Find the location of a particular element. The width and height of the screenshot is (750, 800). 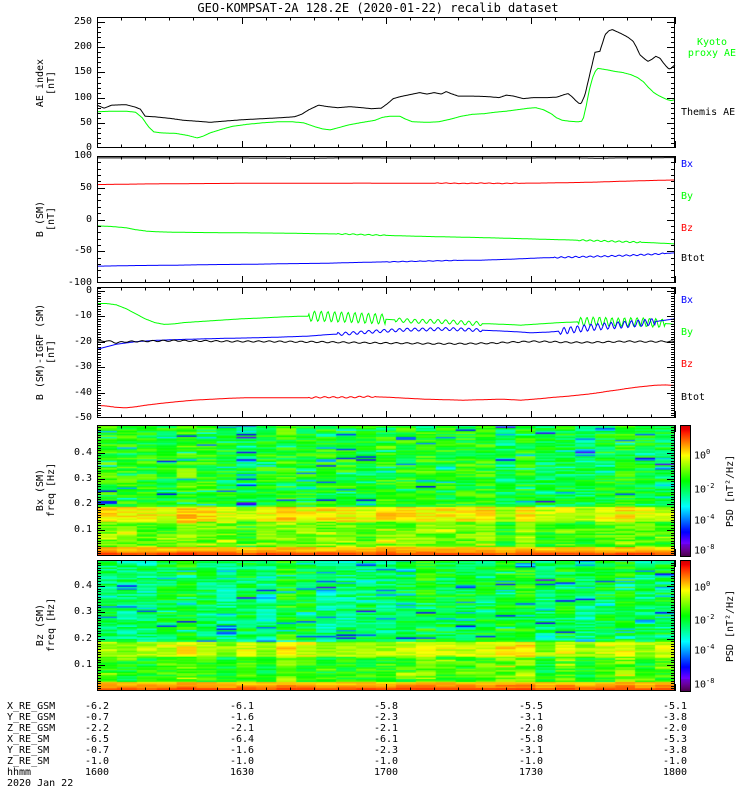

colorbar-axis-label: PSD [nT²/Hz] is located at coordinates (730, 490).